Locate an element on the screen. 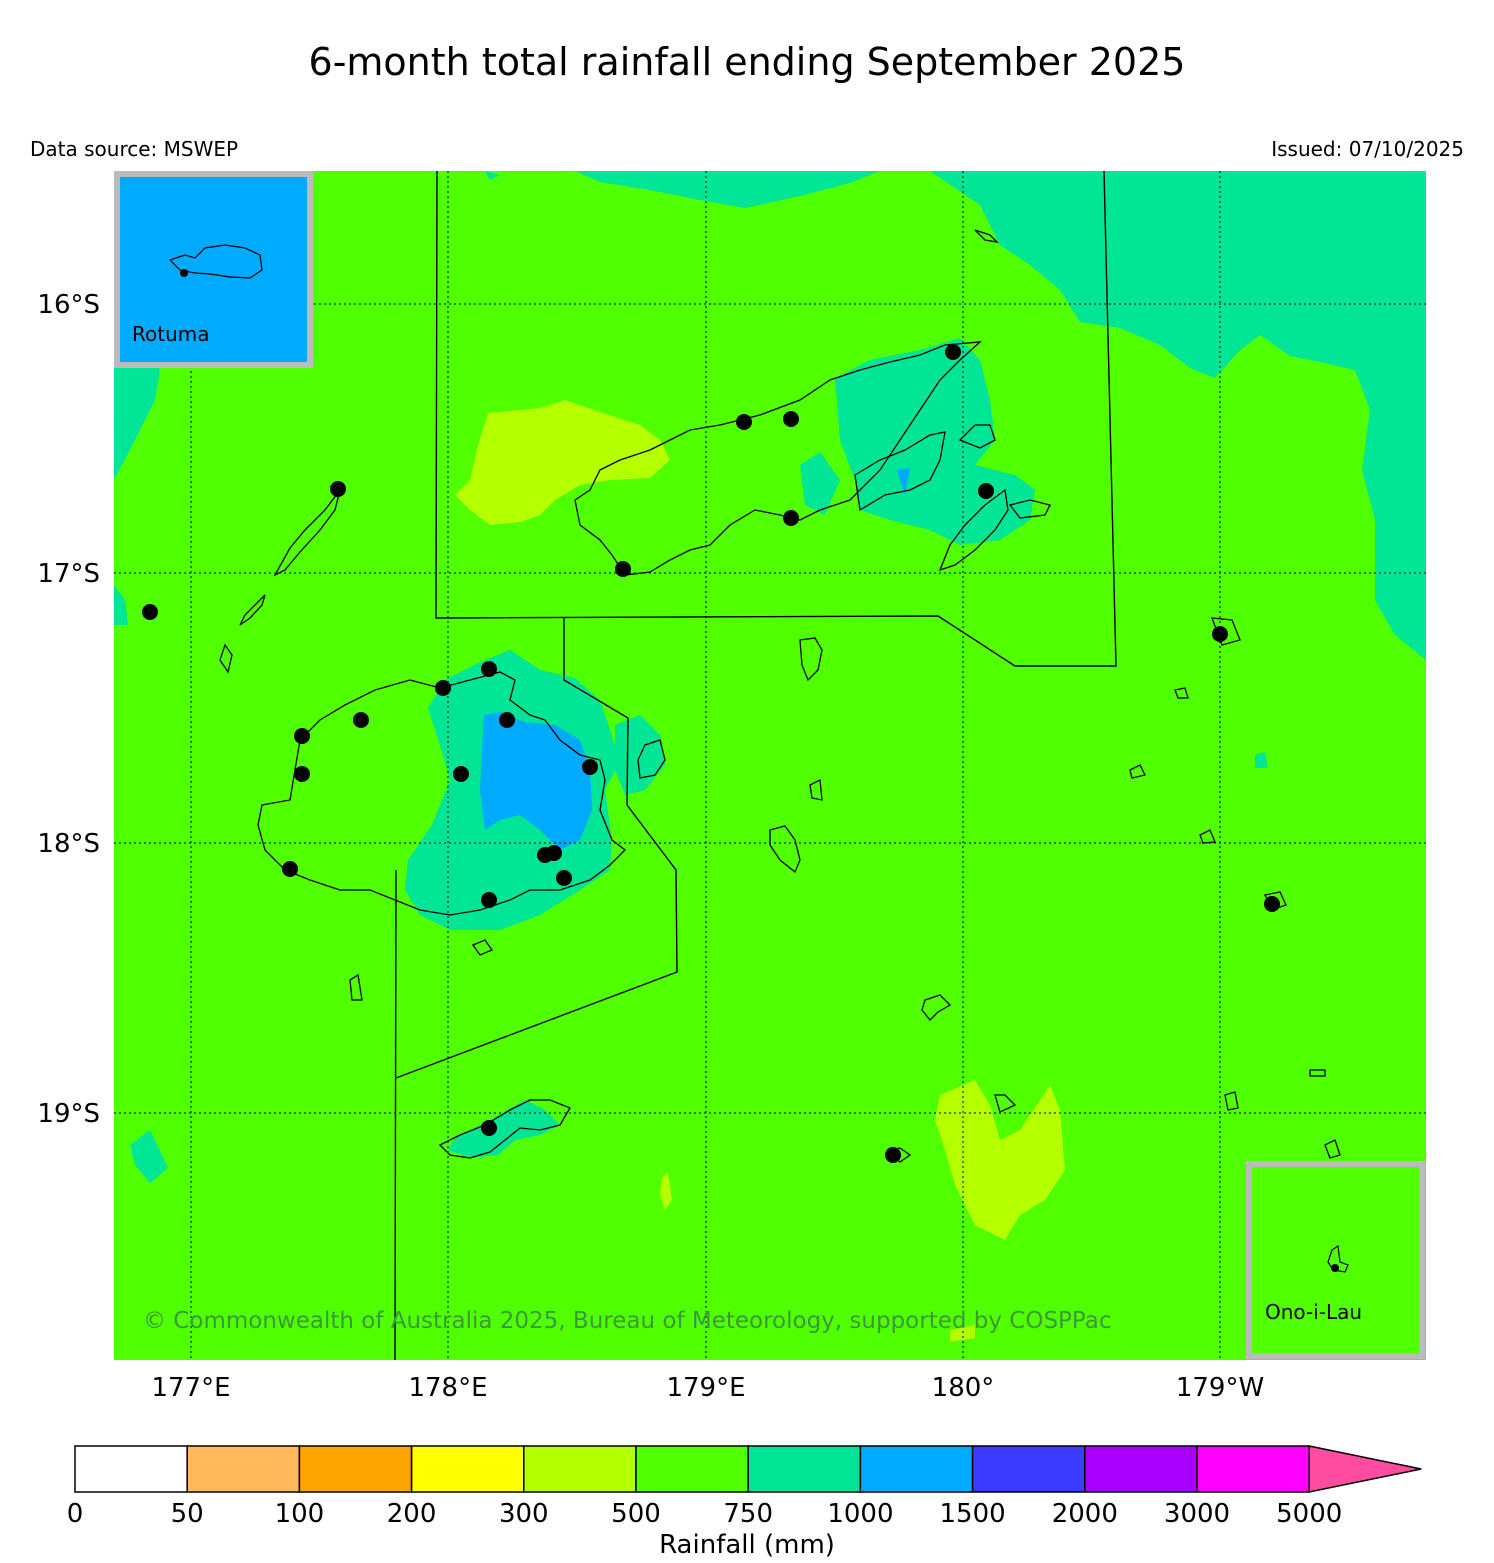 This screenshot has height=1563, width=1494. inset-ono-i-lau: Ono-i-Lau is located at coordinates (1335, 1260).